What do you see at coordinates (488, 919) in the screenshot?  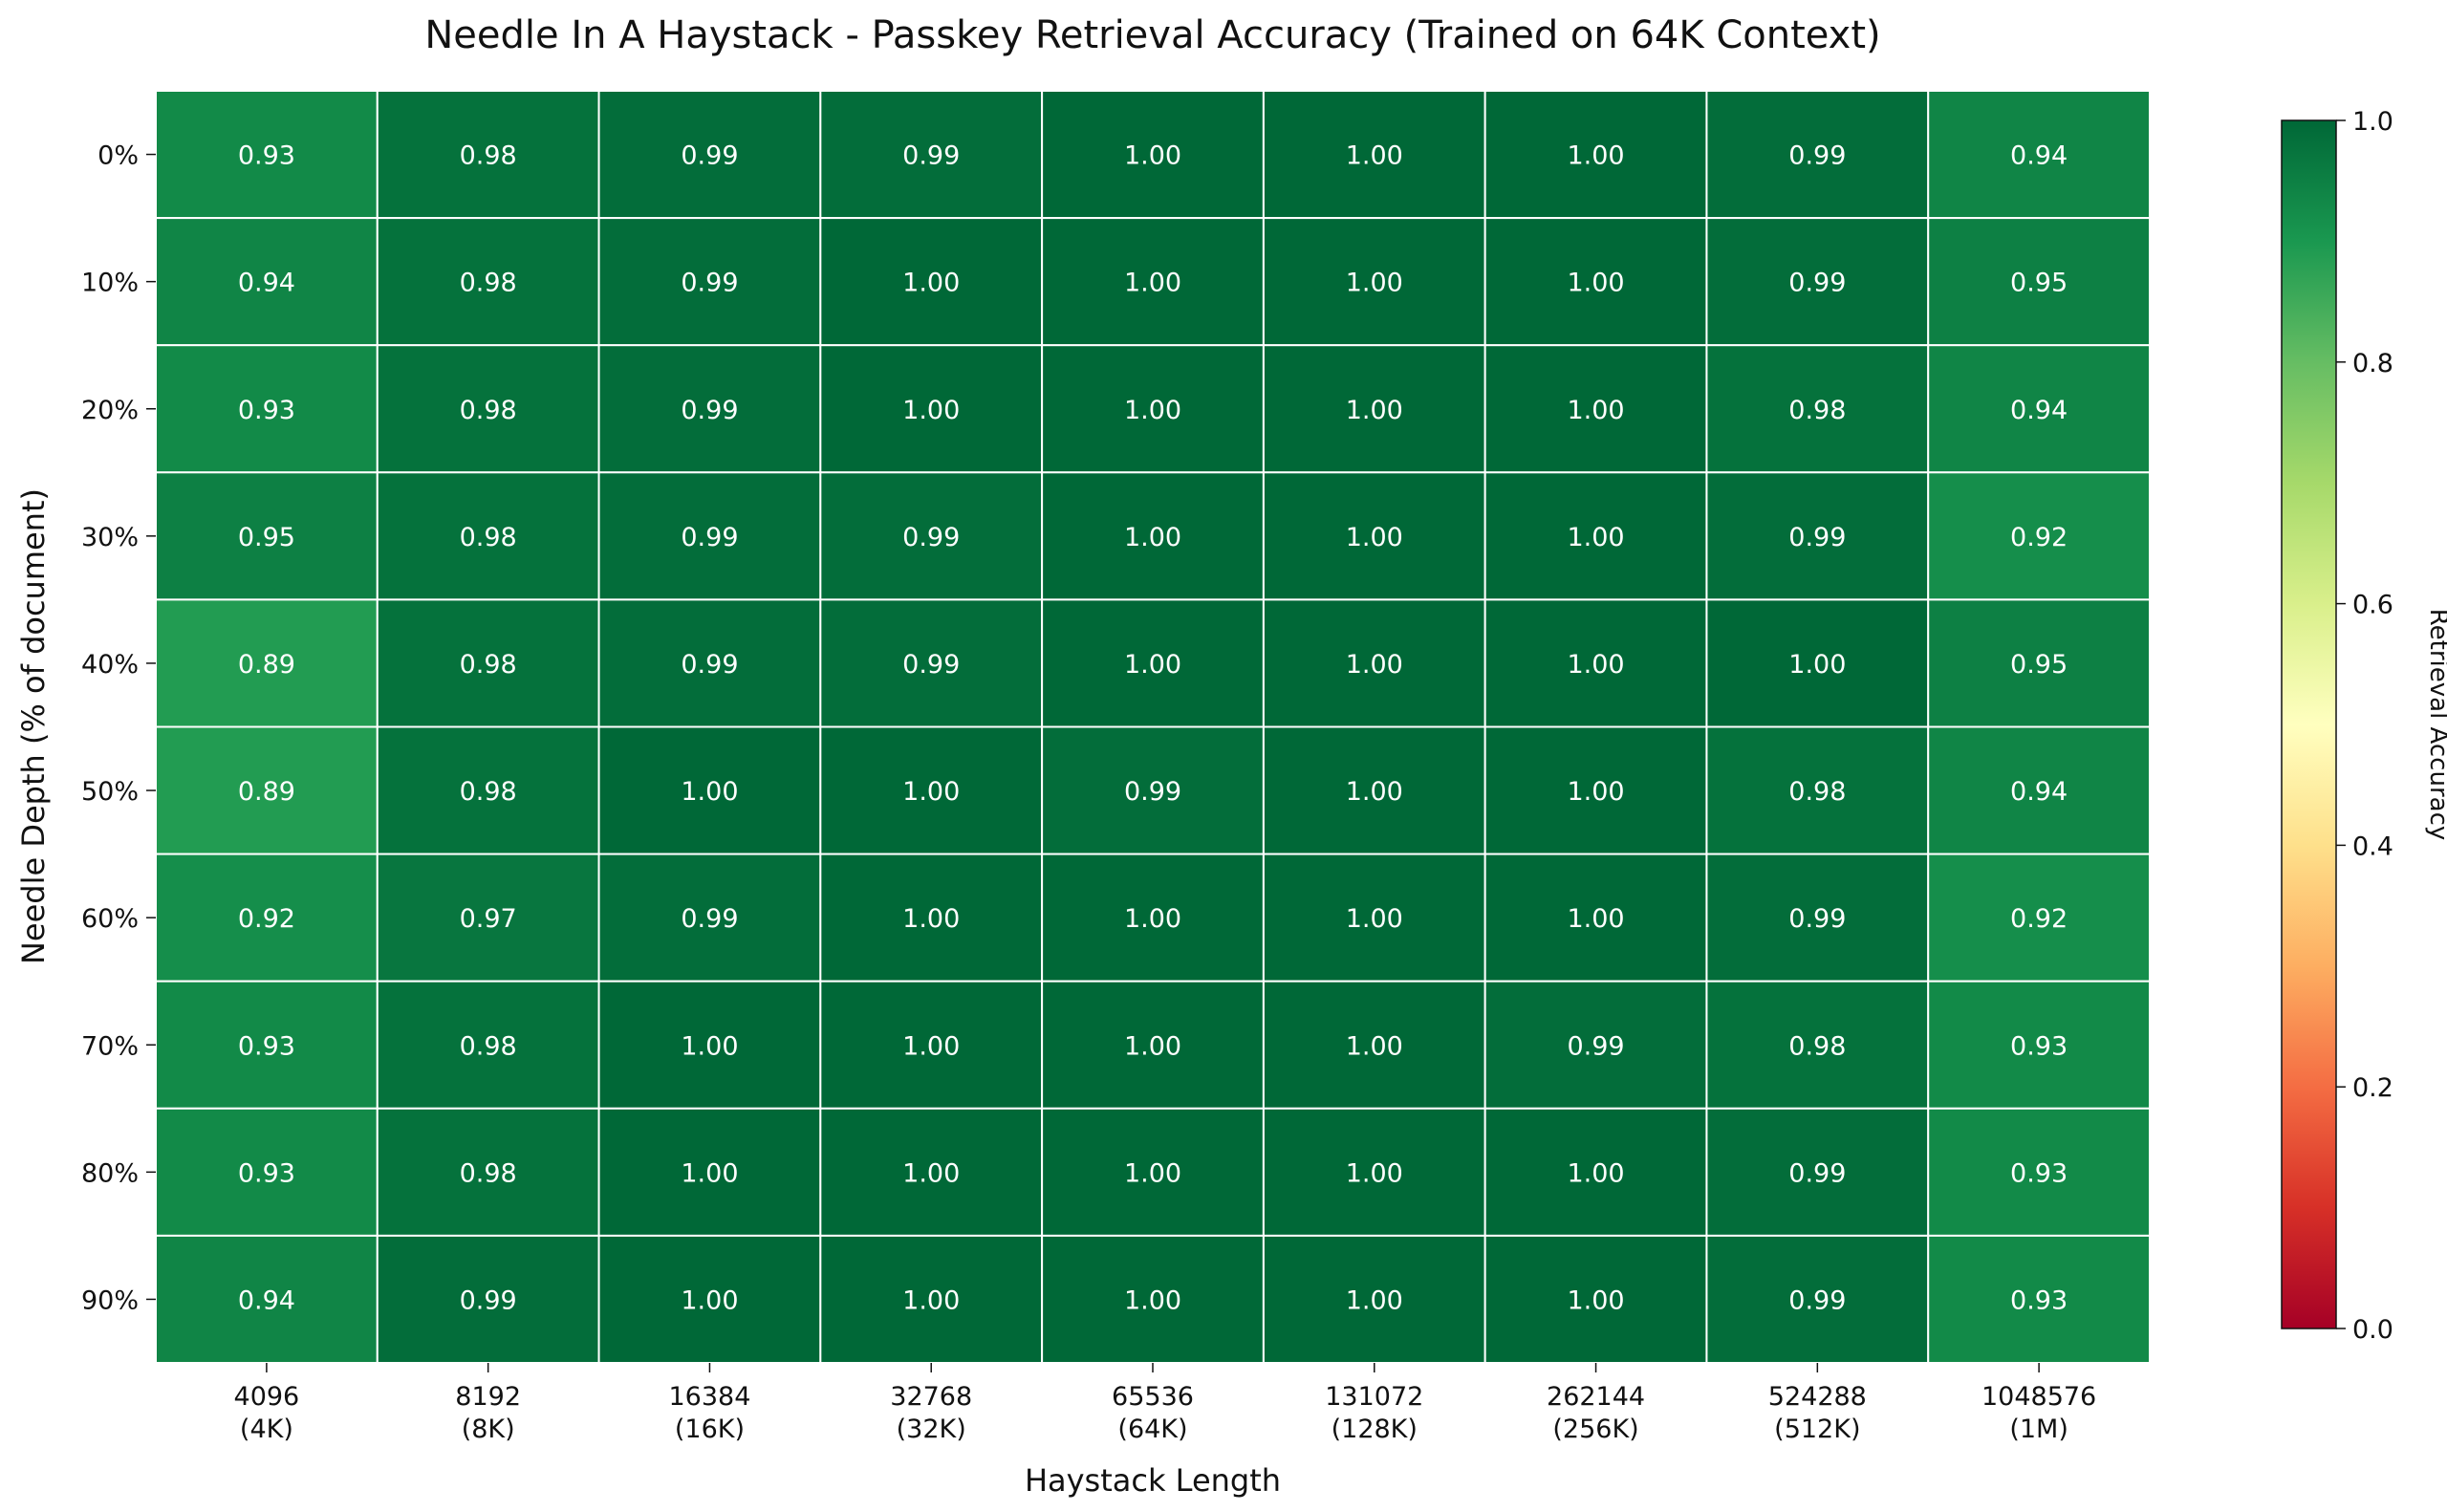 I see `cell-value-label: 0.97` at bounding box center [488, 919].